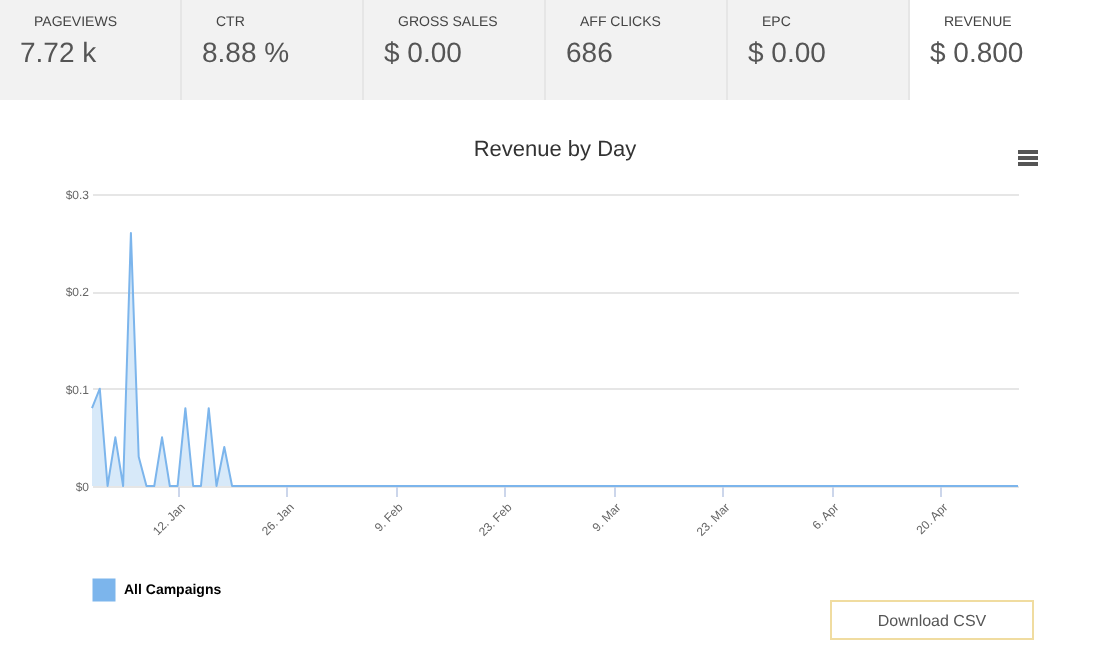 This screenshot has width=1100, height=652. What do you see at coordinates (932, 620) in the screenshot?
I see `download-button: Download CSV` at bounding box center [932, 620].